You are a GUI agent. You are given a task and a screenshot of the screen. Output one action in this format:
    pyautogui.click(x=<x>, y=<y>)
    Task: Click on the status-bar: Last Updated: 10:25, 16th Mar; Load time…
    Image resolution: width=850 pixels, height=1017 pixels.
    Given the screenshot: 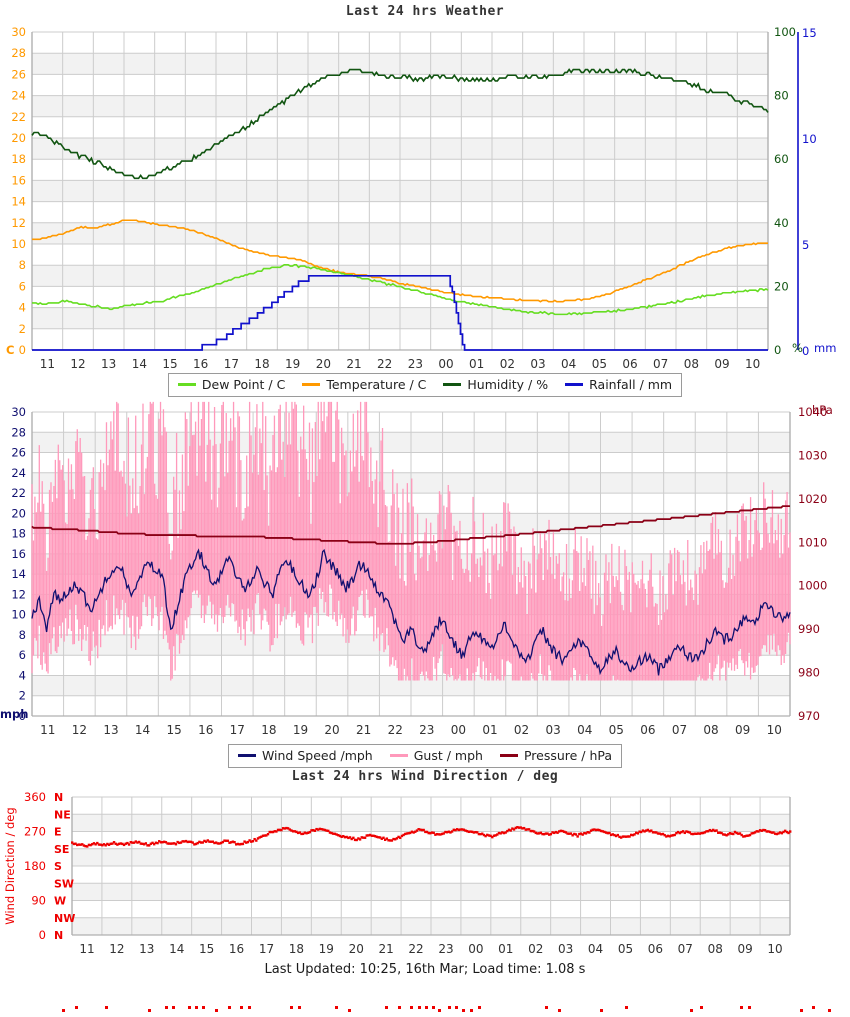 What is the action you would take?
    pyautogui.click(x=425, y=969)
    